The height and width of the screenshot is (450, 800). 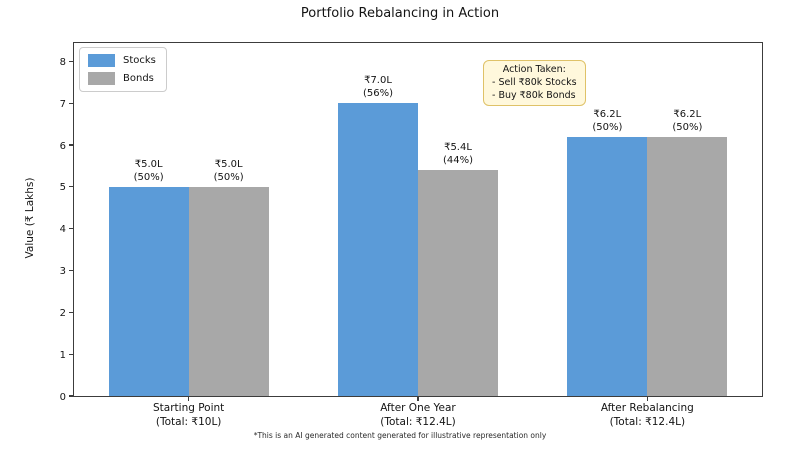 I want to click on x-category-label: Starting Point (Total: ₹10L), so click(x=189, y=415).